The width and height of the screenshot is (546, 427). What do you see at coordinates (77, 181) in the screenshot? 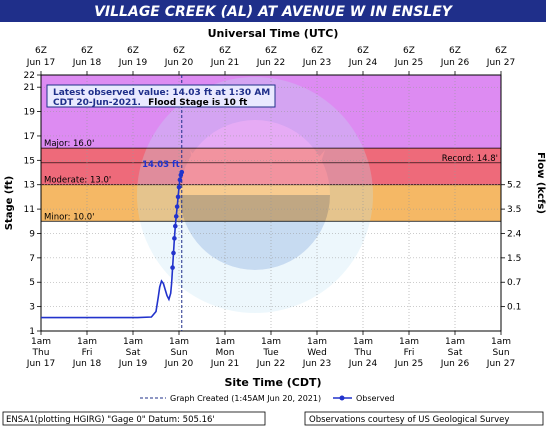
I see `label-moderate: Moderate: 13.0'` at bounding box center [77, 181].